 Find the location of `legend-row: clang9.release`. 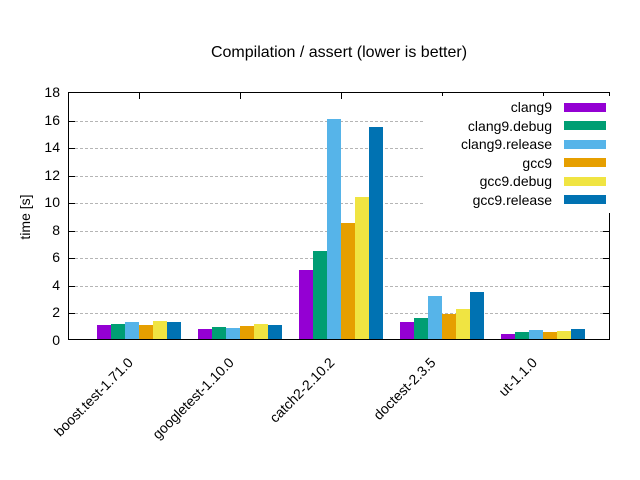

legend-row: clang9.release is located at coordinates (515, 144).